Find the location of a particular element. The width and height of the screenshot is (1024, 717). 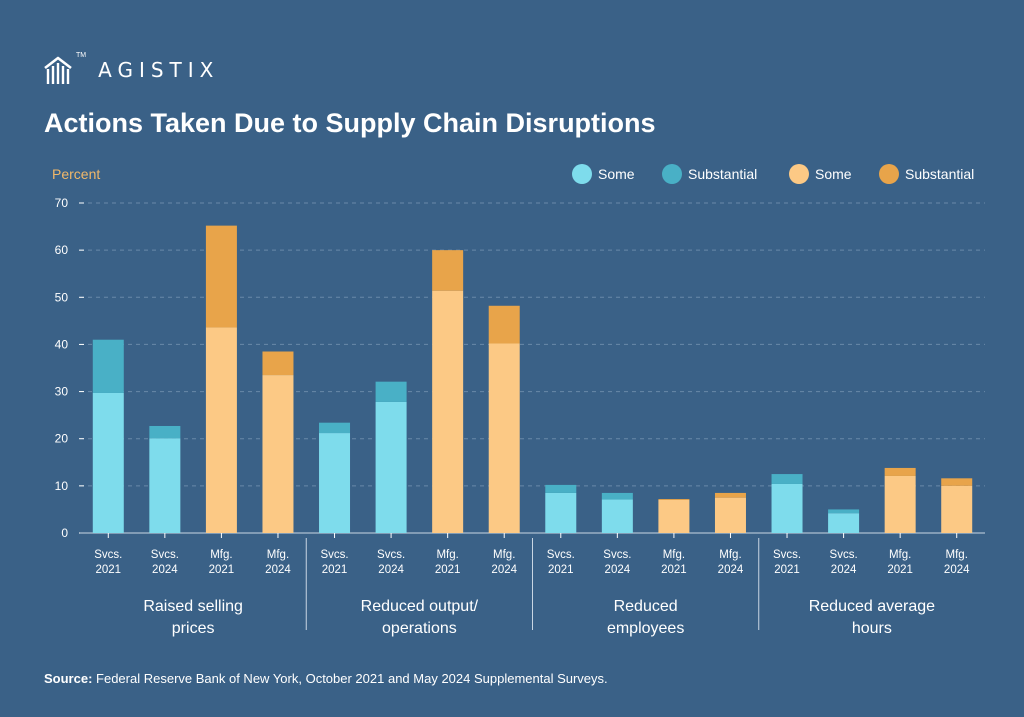

group-label: employees is located at coordinates (645, 628).